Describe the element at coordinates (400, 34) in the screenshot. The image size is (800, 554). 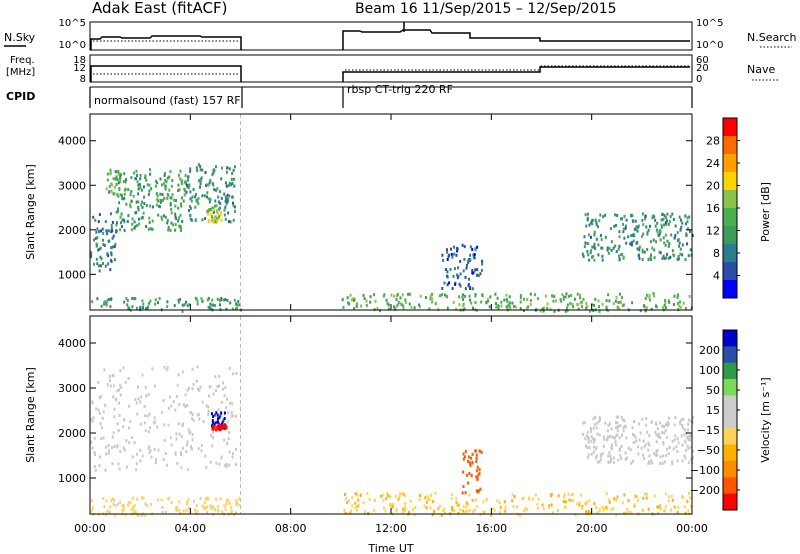
I see `noise-panel: N.Sky 10^5 10^0 10^5 10^0 N.Search` at that location.